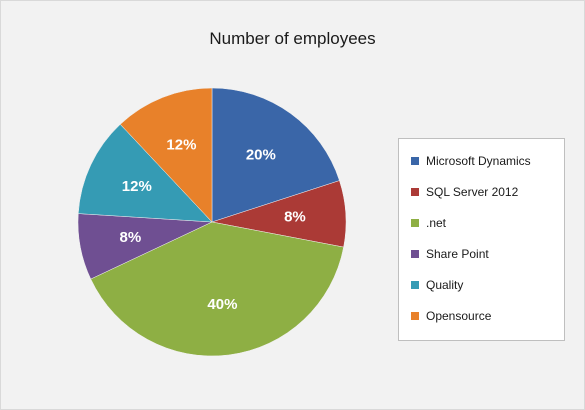  I want to click on legend-item-quality: Quality, so click(437, 285).